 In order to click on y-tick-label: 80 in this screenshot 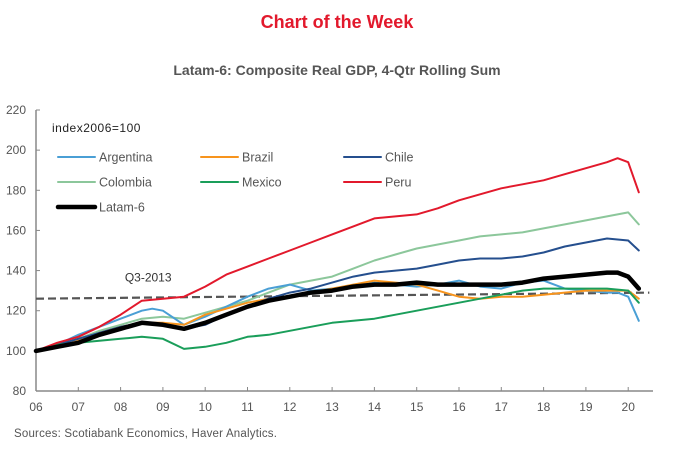, I will do `click(20, 391)`.